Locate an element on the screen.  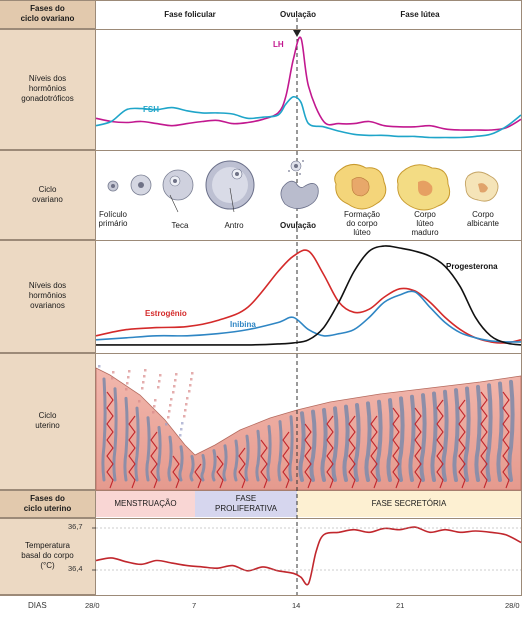
menstruation-phase: MENSTRUAÇÃO is located at coordinates (145, 504).